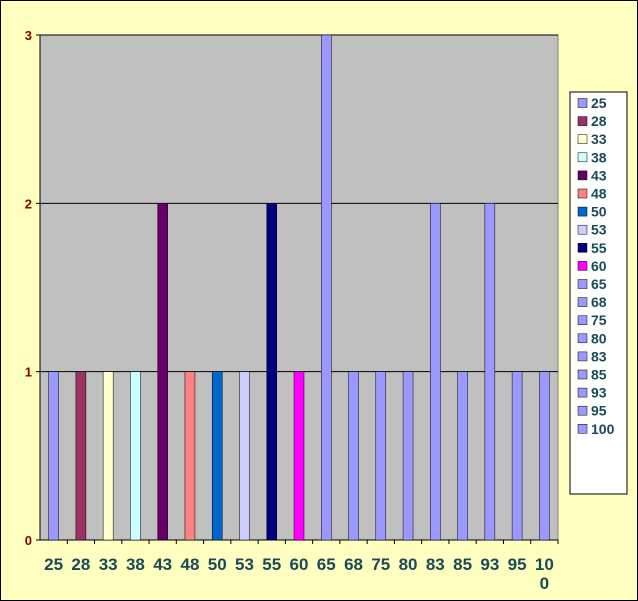 This screenshot has height=601, width=638. Describe the element at coordinates (271, 564) in the screenshot. I see `x-tick-label: 55` at that location.